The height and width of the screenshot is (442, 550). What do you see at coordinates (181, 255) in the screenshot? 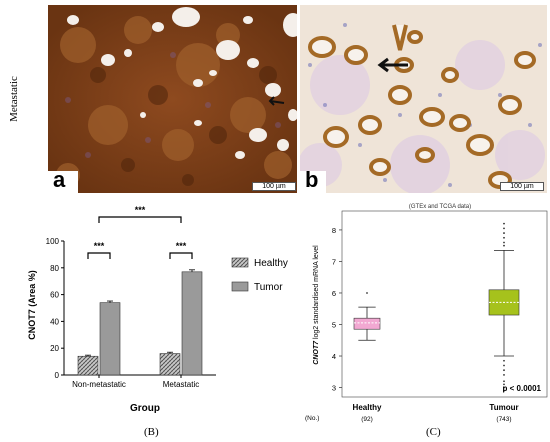
I see `sig-bracket-met` at bounding box center [181, 255].